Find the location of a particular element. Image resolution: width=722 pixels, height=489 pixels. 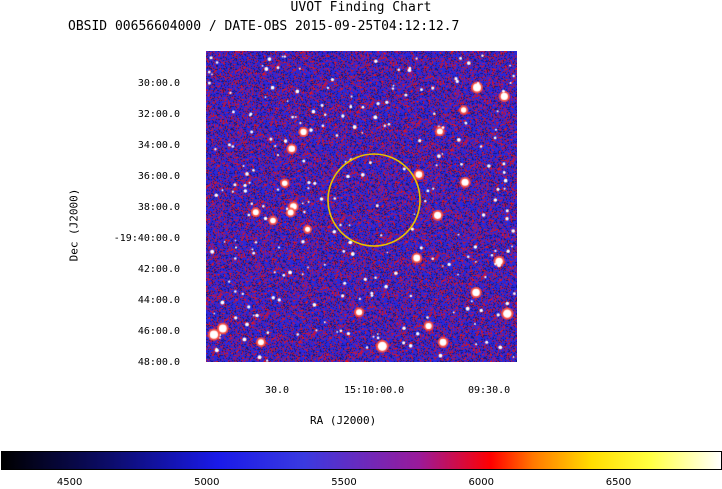

colorbar-tick-label: 5000 is located at coordinates (207, 482).